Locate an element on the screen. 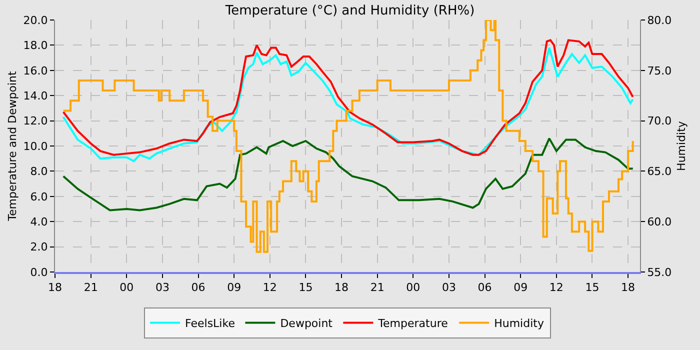  y-tick-label: 18.0 is located at coordinates (35, 45).